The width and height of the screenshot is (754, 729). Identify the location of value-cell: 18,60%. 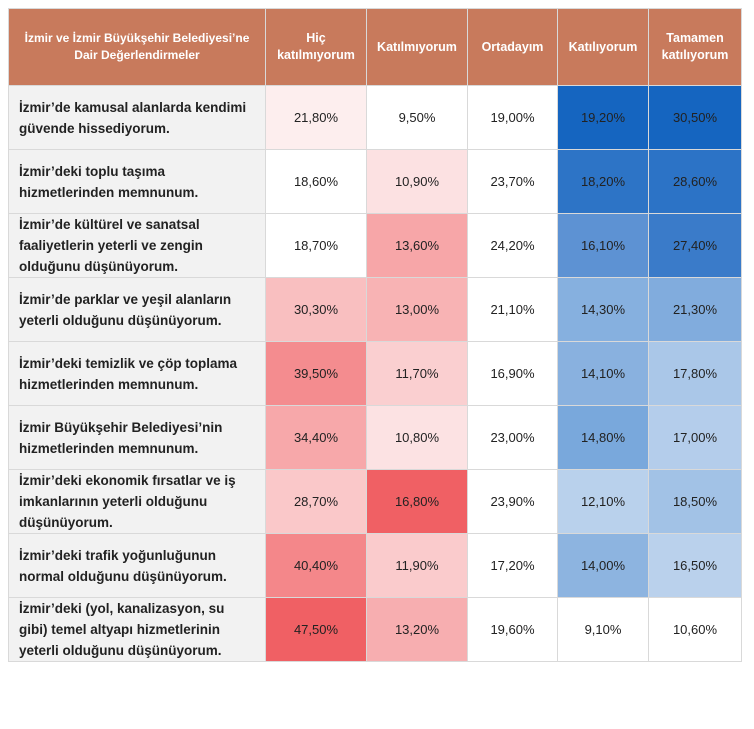
(316, 181).